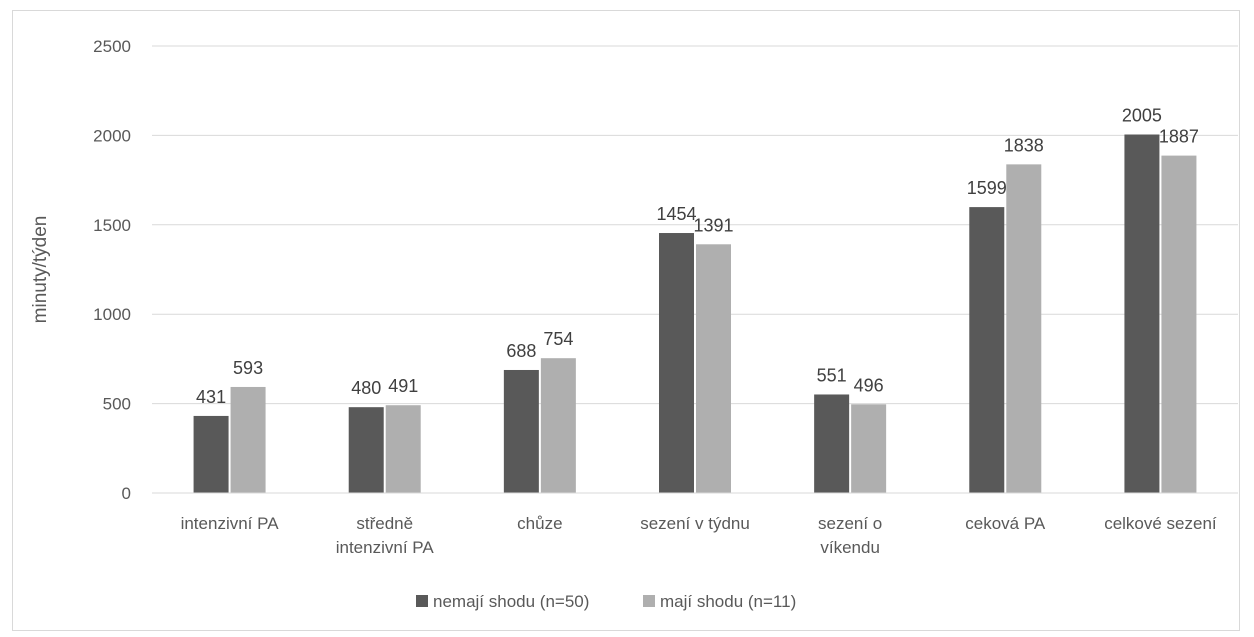 The height and width of the screenshot is (637, 1254). Describe the element at coordinates (366, 388) in the screenshot. I see `data-label-s0-c1: 480` at that location.